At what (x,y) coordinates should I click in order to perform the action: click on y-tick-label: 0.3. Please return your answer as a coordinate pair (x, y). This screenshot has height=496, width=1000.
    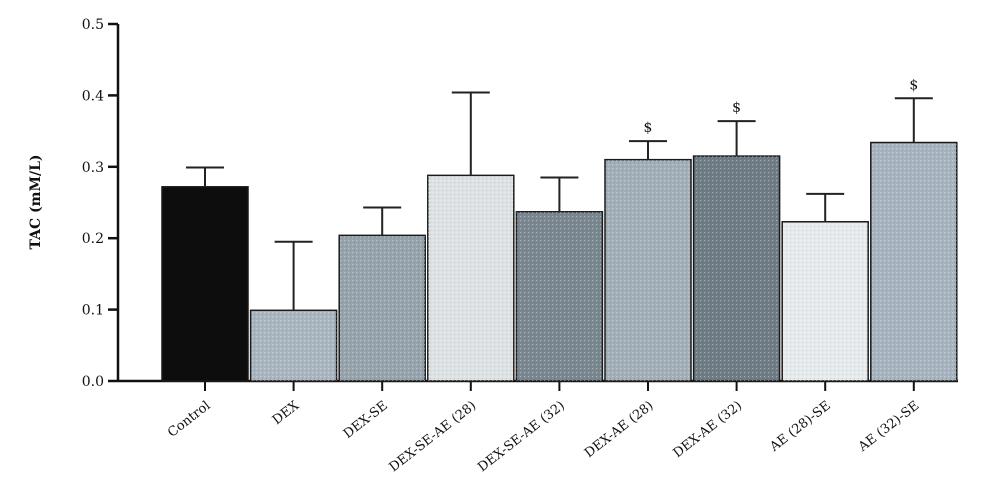
    Looking at the image, I should click on (93, 168).